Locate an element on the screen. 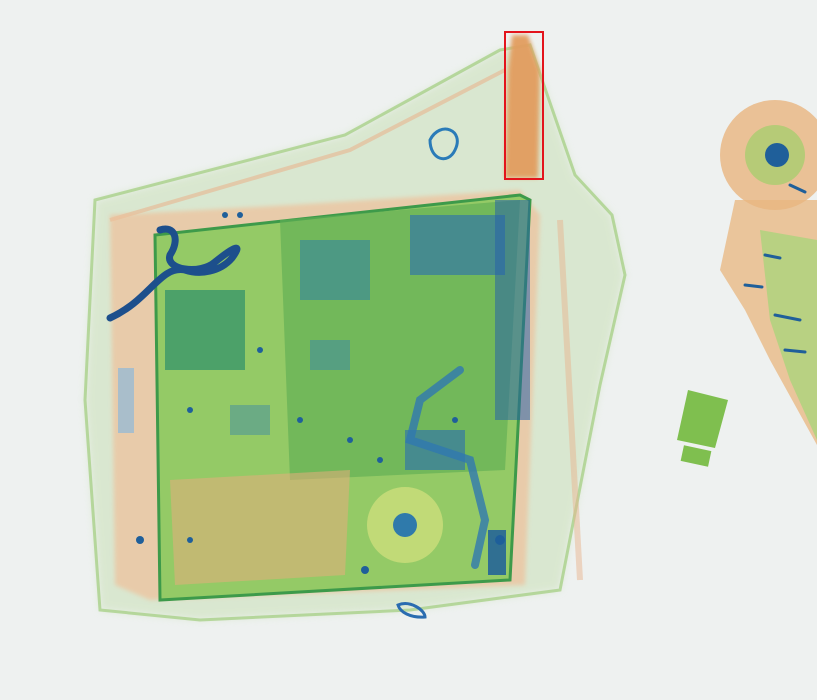 The height and width of the screenshot is (700, 817). small-device is located at coordinates (702, 428).